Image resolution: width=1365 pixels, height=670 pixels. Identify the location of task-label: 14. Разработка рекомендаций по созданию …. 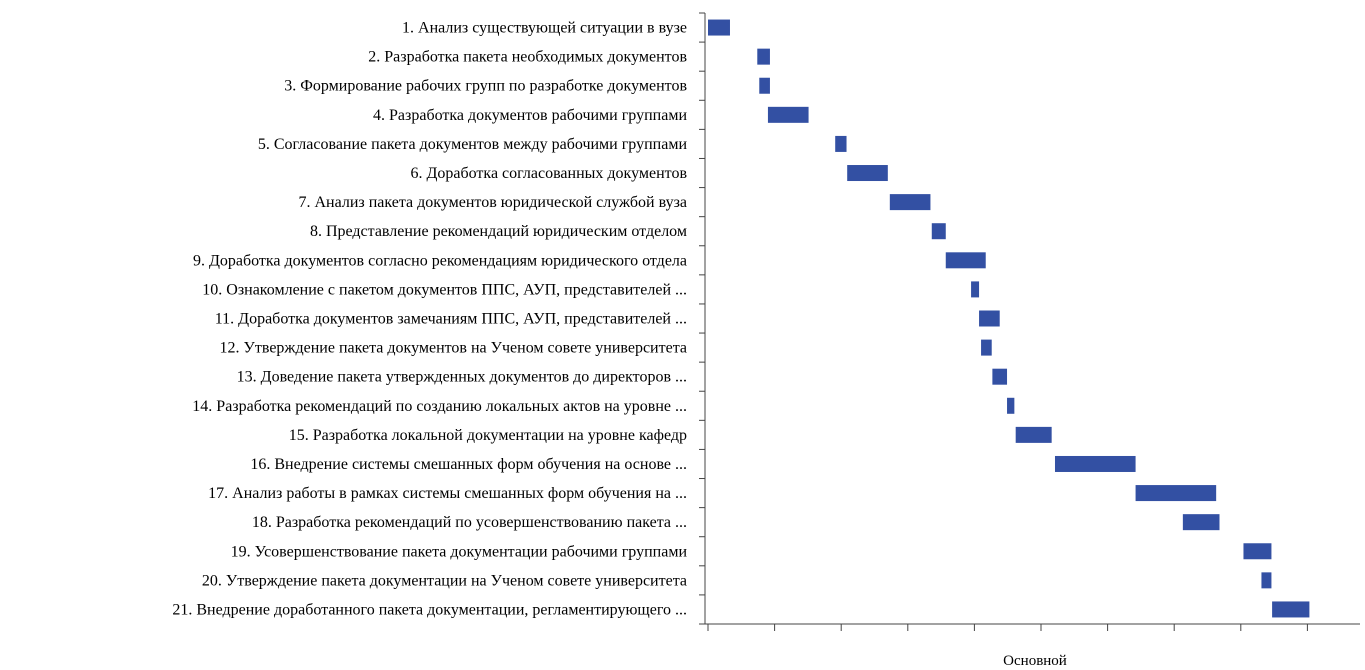
(439, 406).